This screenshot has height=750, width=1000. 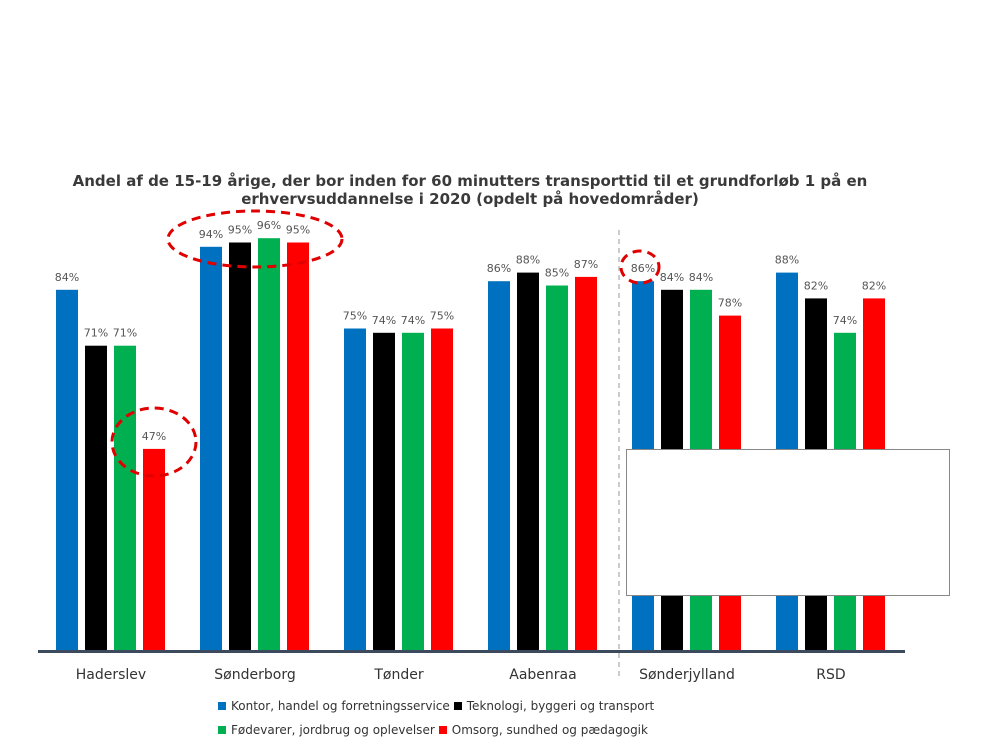 I want to click on blank-overlay-box, so click(x=788, y=522).